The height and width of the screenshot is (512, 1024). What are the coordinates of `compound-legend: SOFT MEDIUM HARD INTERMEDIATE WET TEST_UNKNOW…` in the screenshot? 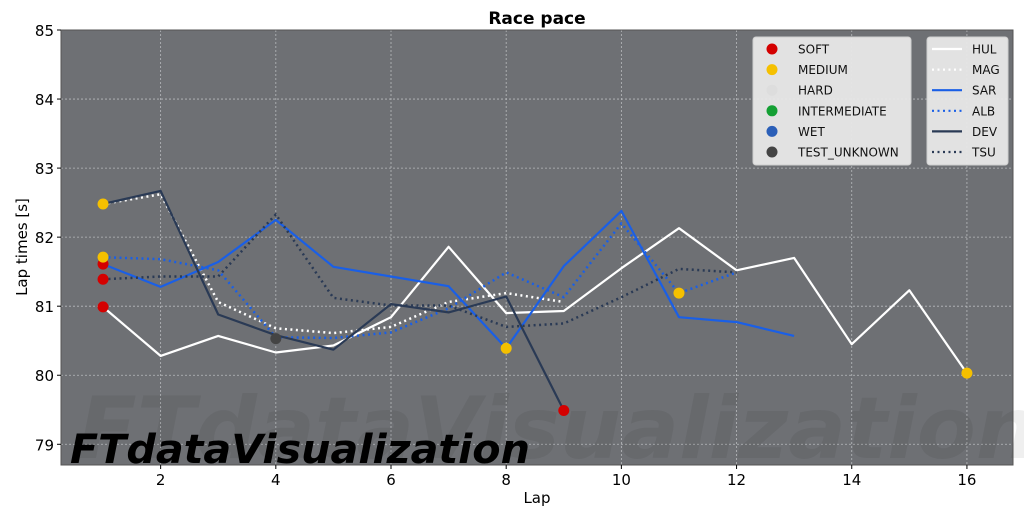 It's located at (832, 101).